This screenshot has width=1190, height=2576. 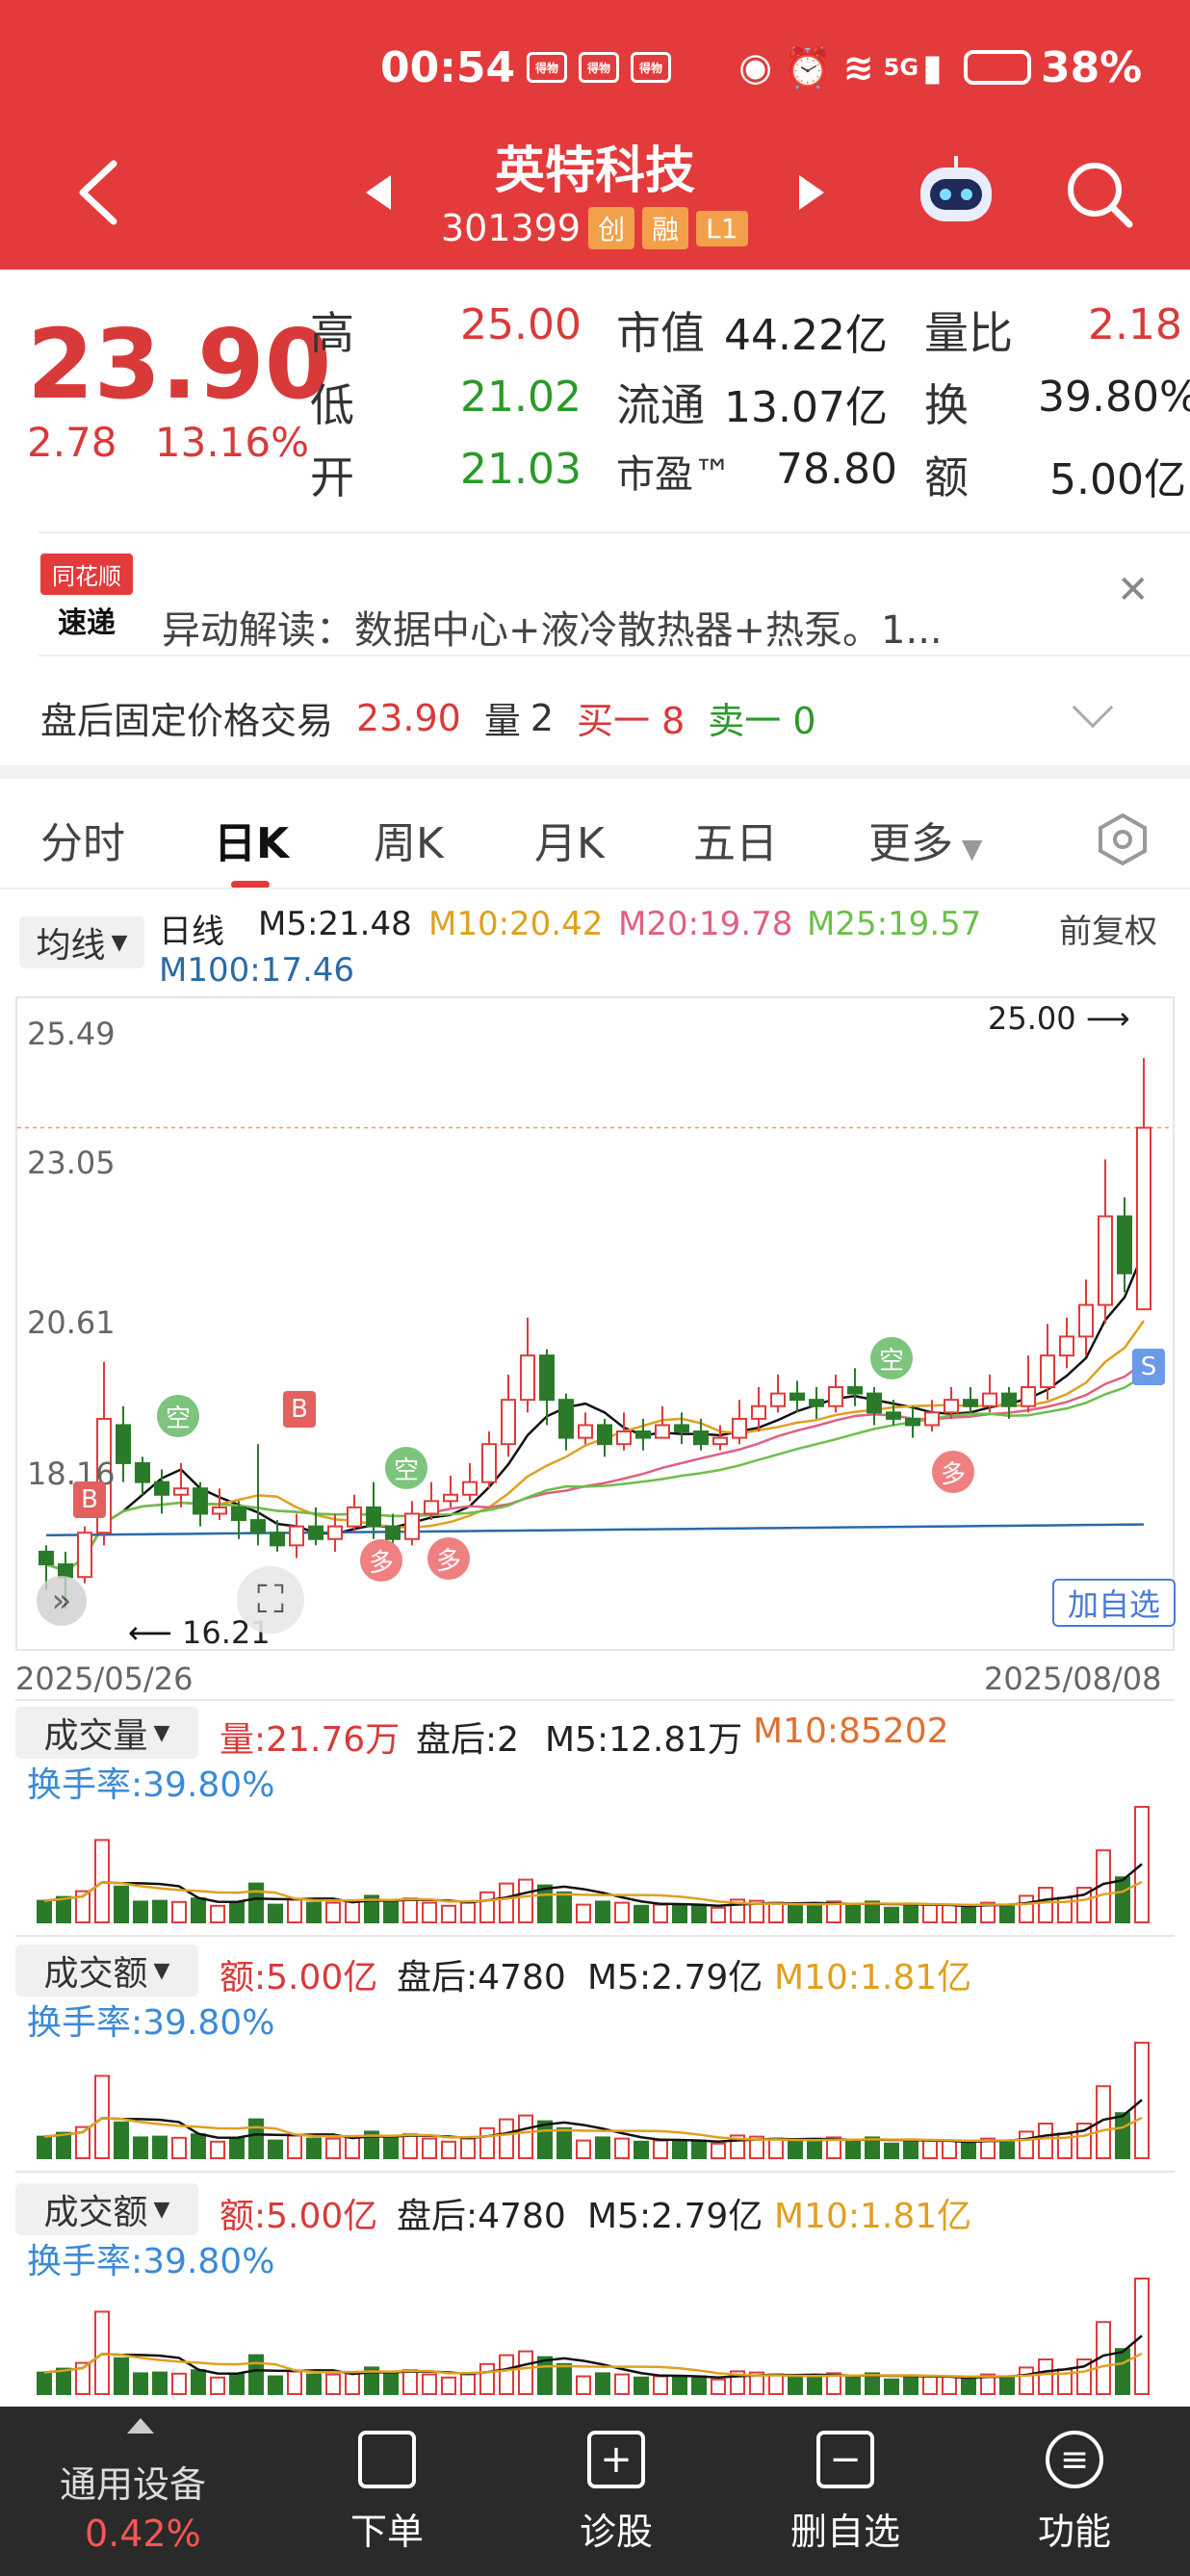 What do you see at coordinates (521, 398) in the screenshot?
I see `low-value: 21.02` at bounding box center [521, 398].